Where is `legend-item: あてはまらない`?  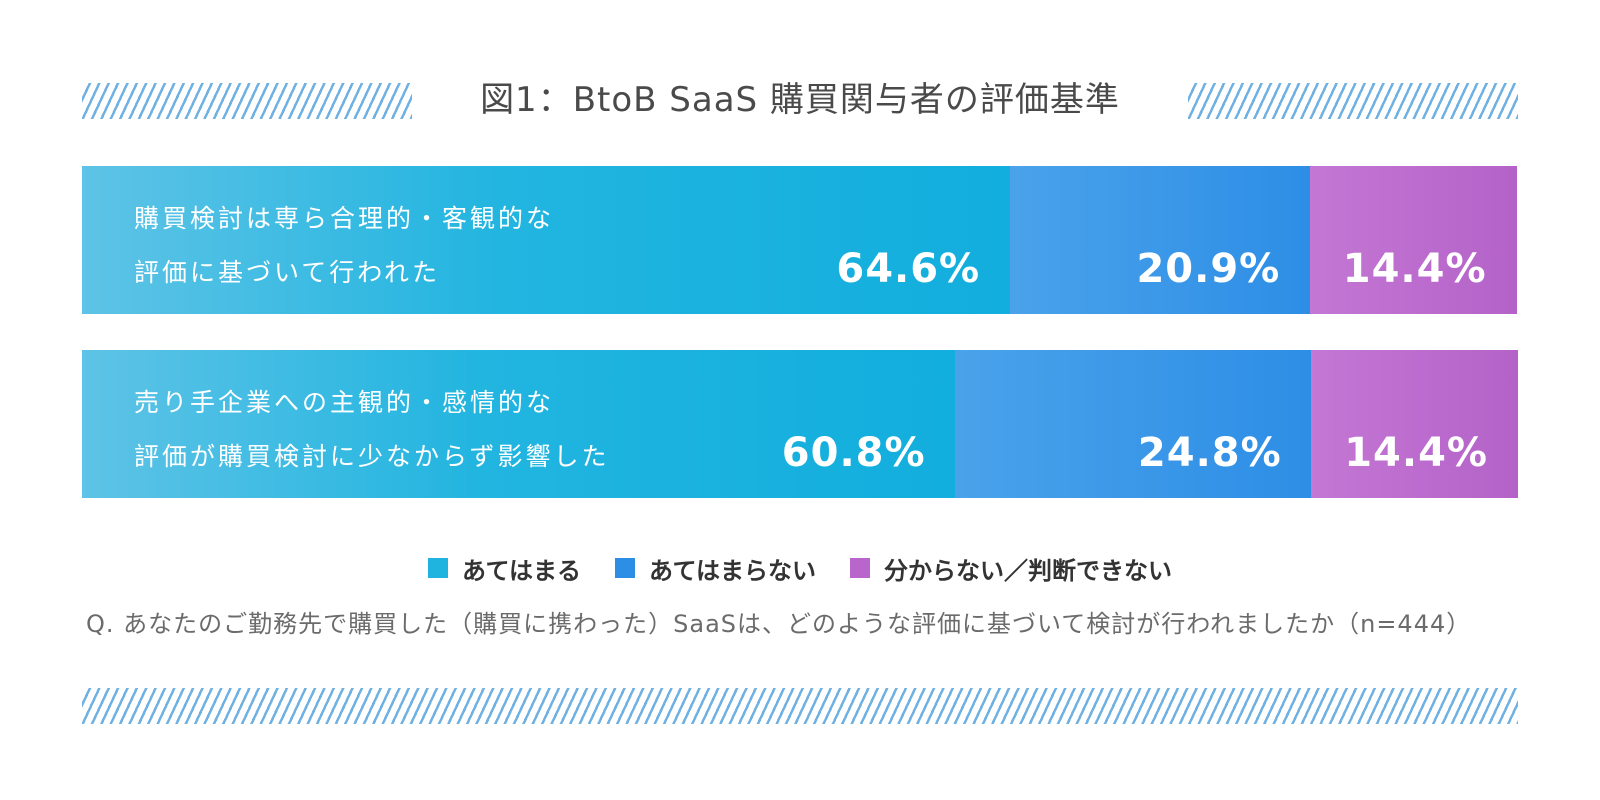 legend-item: あてはまらない is located at coordinates (715, 568).